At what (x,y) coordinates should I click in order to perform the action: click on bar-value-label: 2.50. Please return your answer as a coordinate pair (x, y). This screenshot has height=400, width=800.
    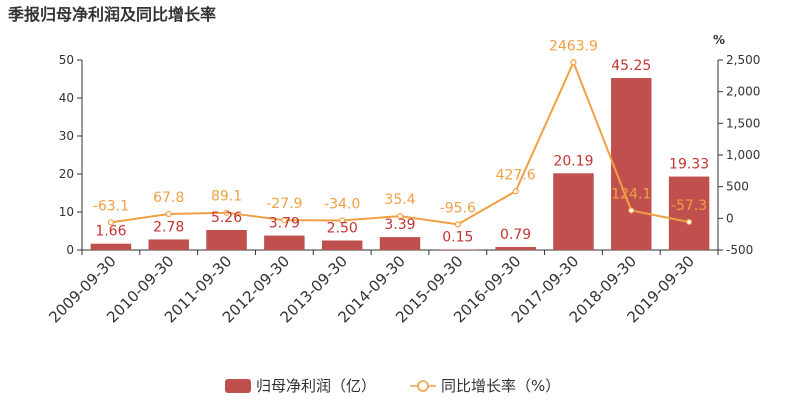
    Looking at the image, I should click on (342, 229).